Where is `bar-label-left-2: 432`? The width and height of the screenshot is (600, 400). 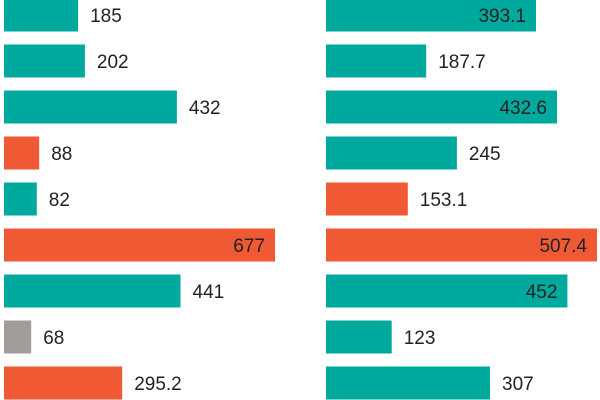 bar-label-left-2: 432 is located at coordinates (205, 108).